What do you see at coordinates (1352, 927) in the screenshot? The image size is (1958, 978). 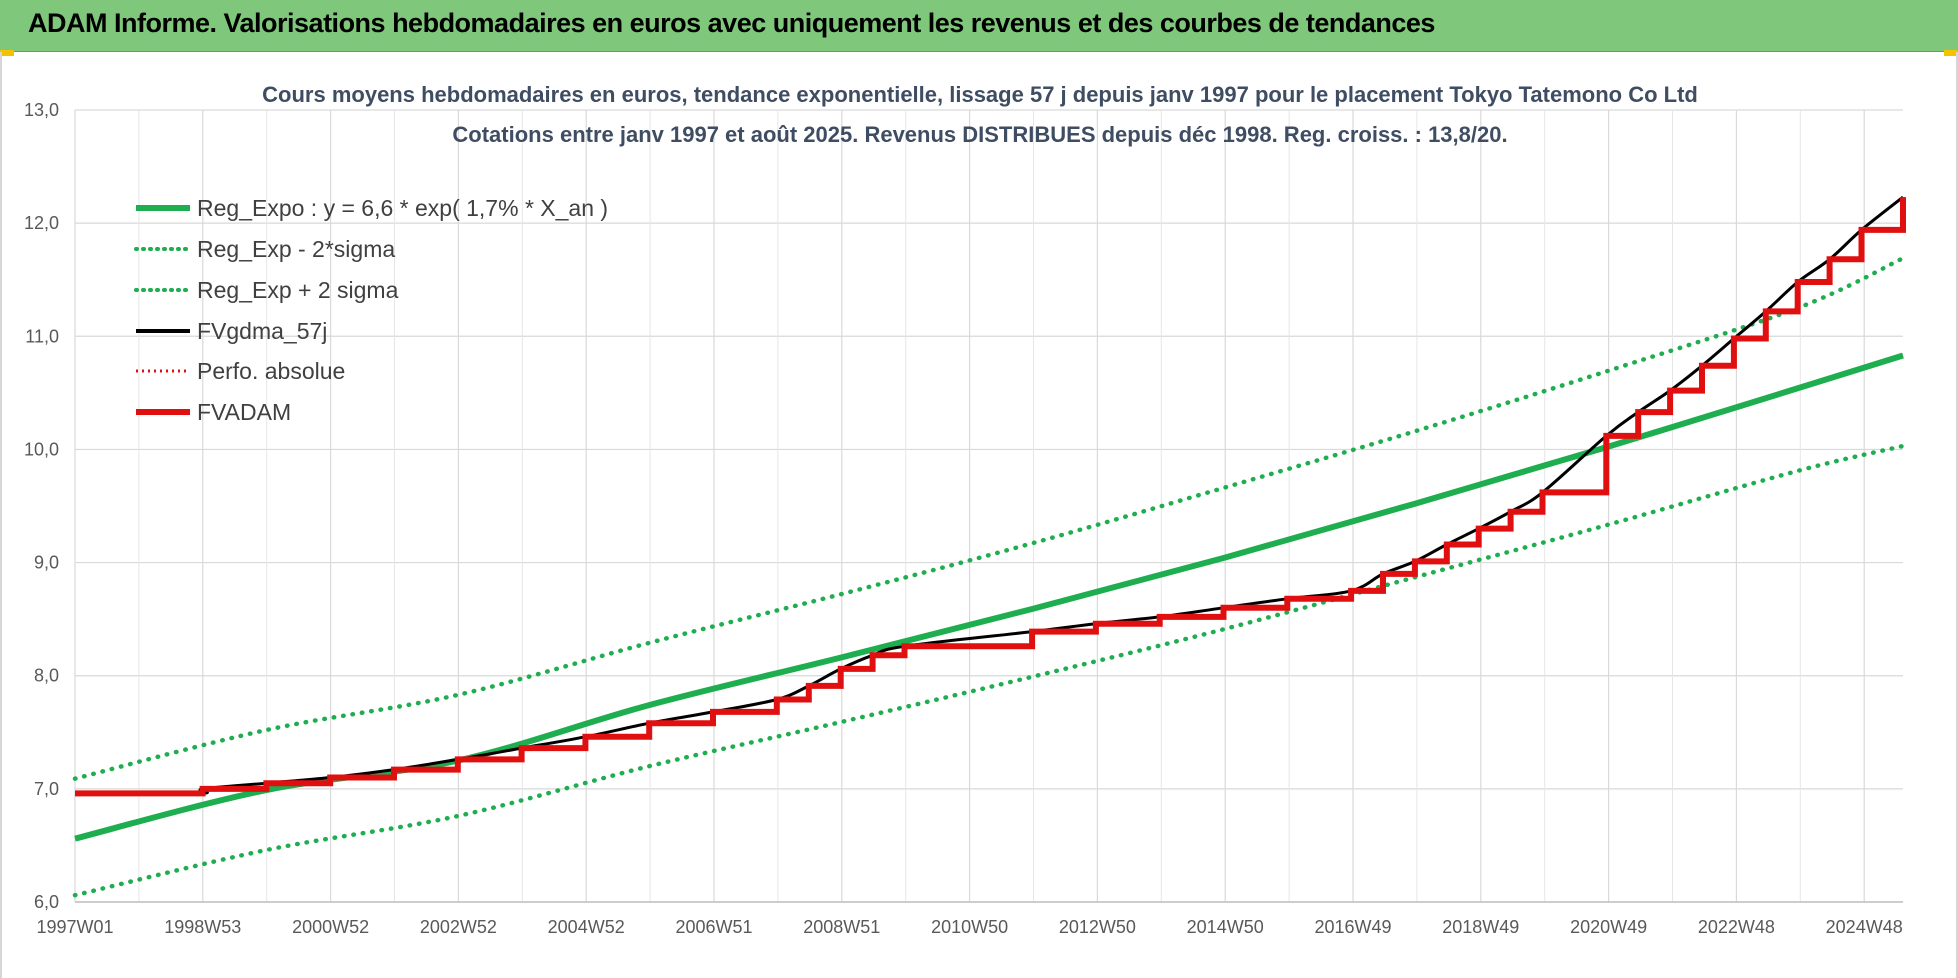 I see `x-tick-label: 2016W49` at bounding box center [1352, 927].